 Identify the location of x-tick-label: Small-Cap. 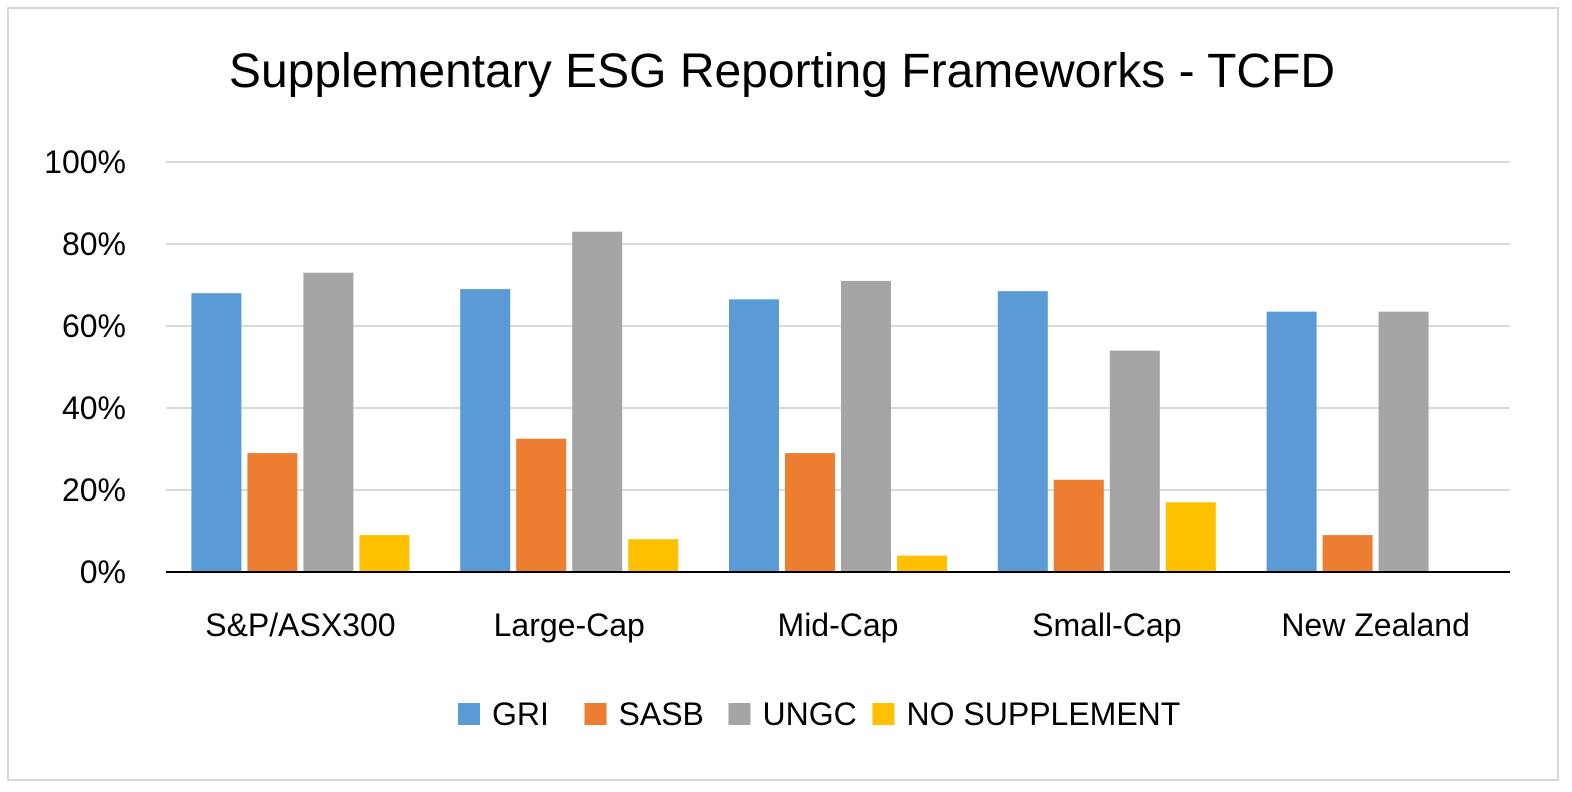
(1106, 625).